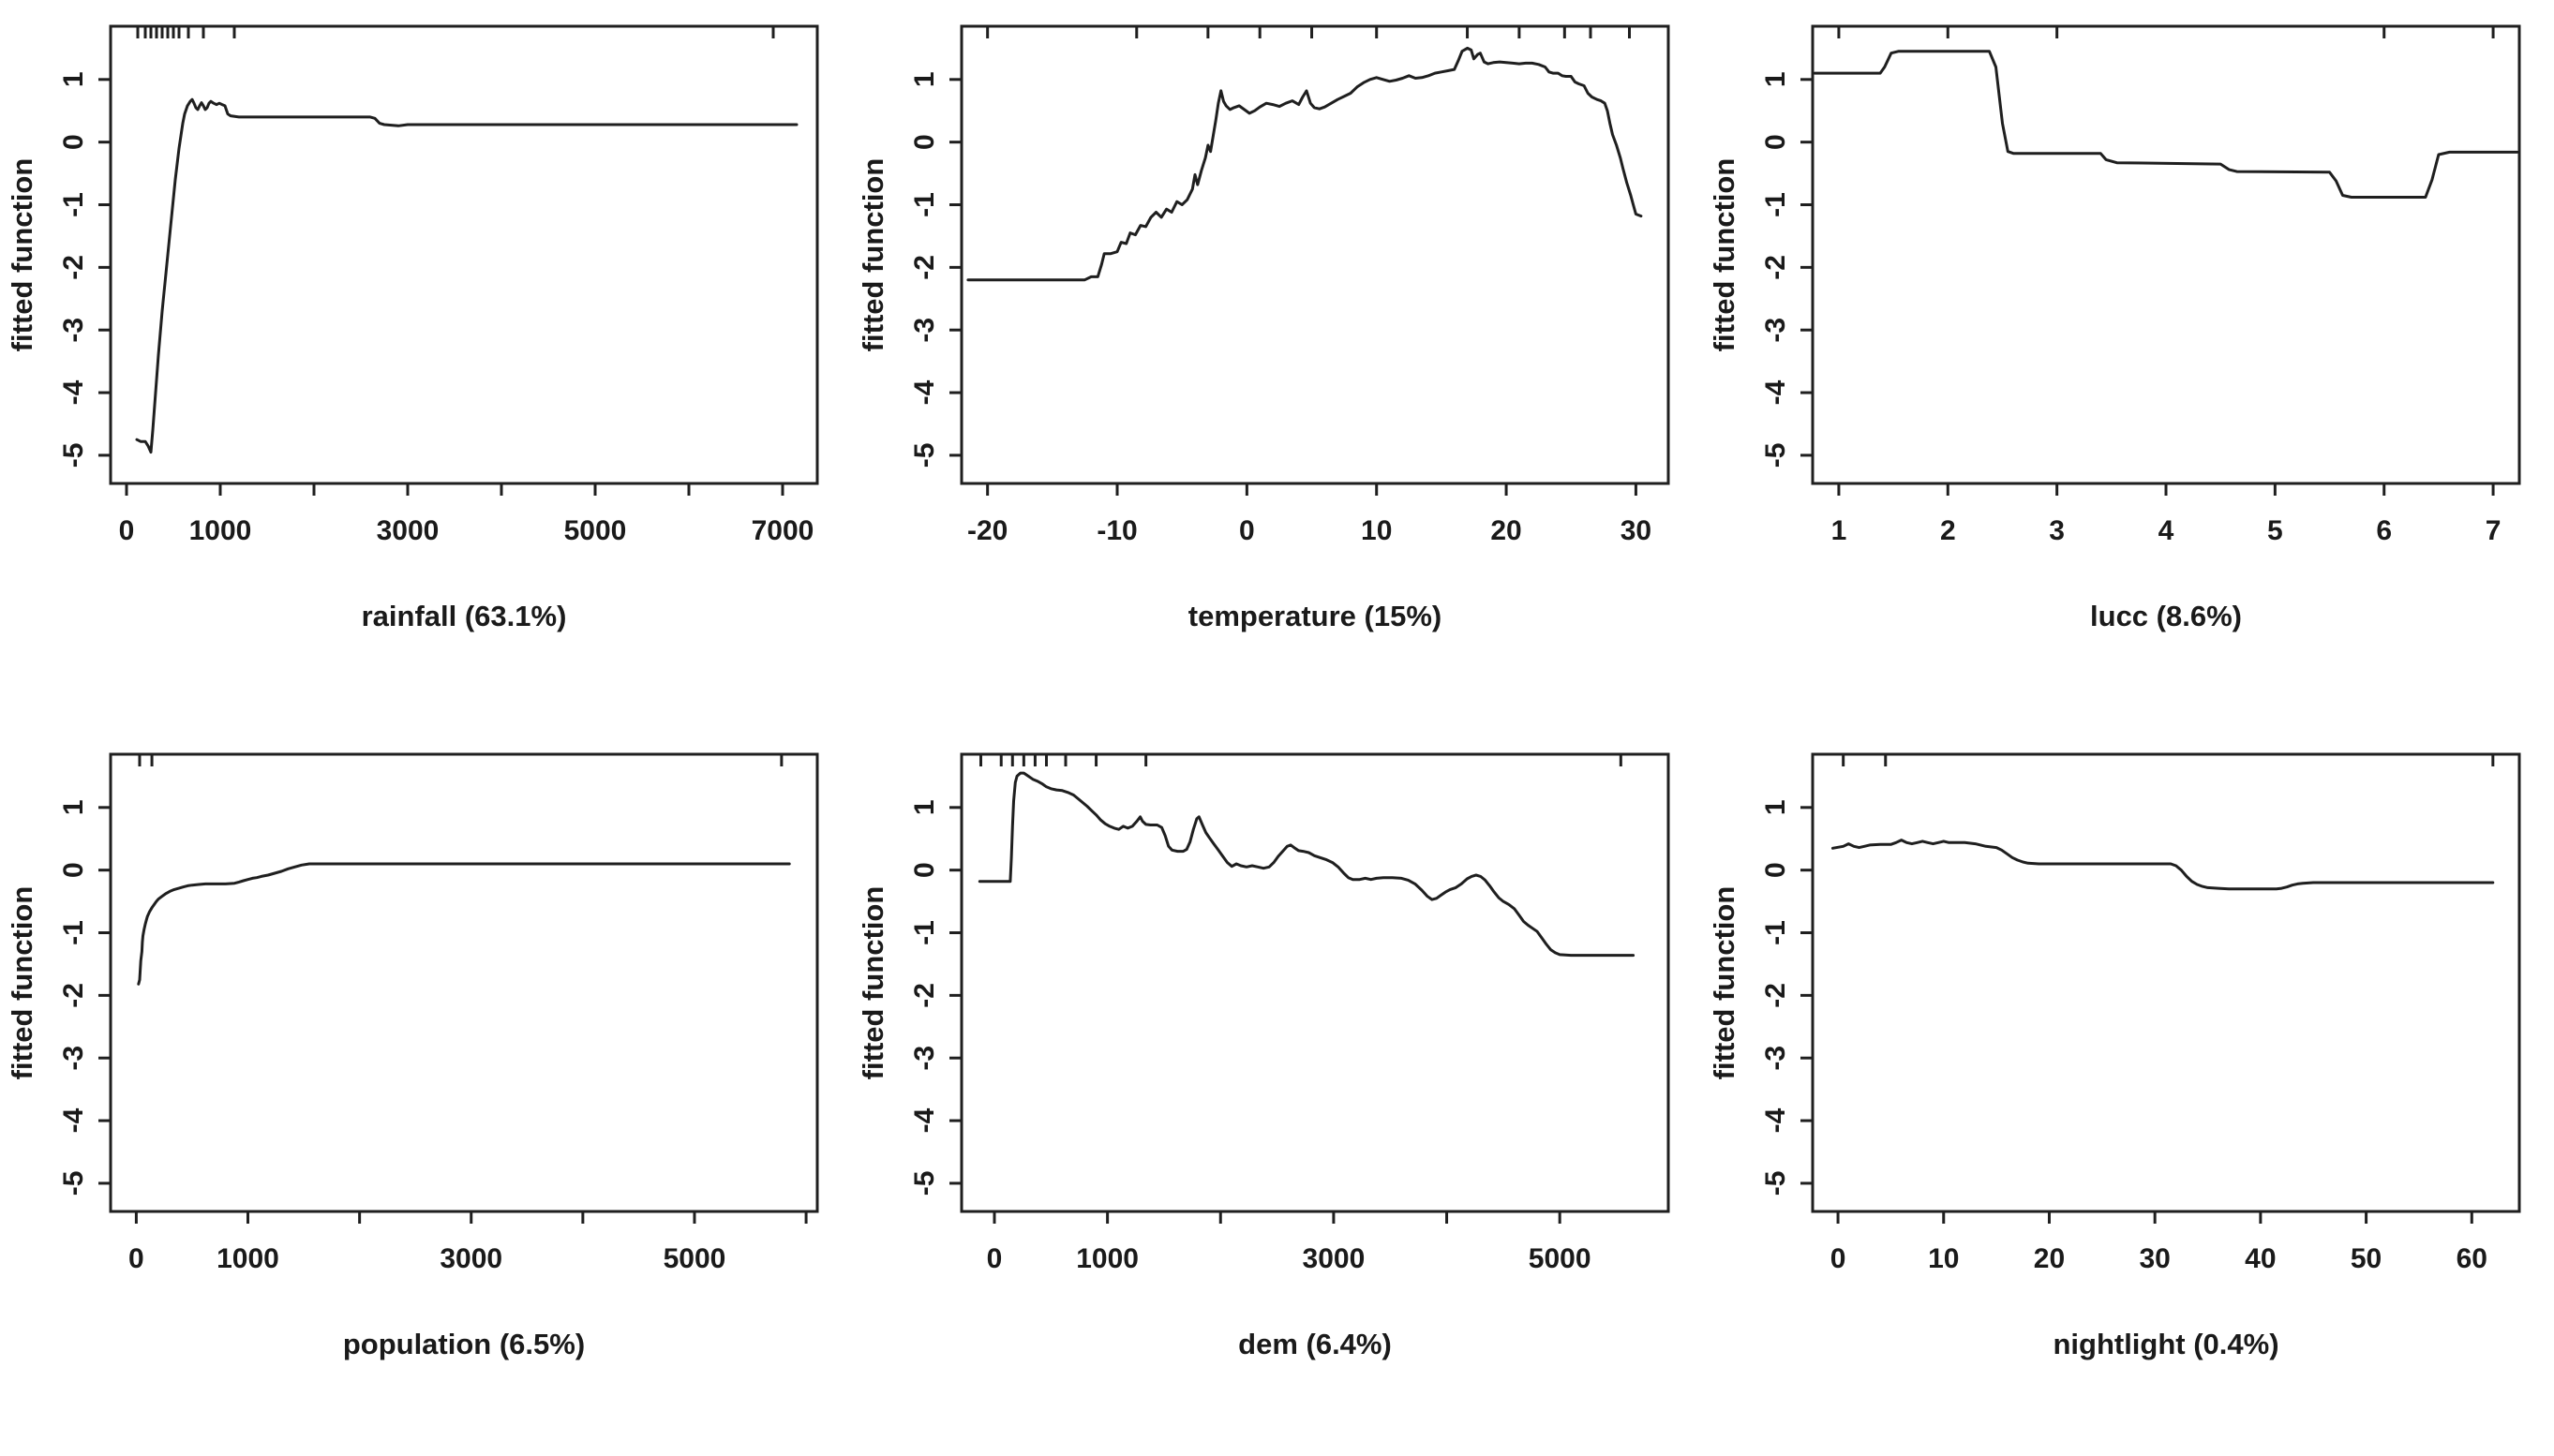 The width and height of the screenshot is (2554, 1456). What do you see at coordinates (2260, 1258) in the screenshot?
I see `x-tick-label: 40` at bounding box center [2260, 1258].